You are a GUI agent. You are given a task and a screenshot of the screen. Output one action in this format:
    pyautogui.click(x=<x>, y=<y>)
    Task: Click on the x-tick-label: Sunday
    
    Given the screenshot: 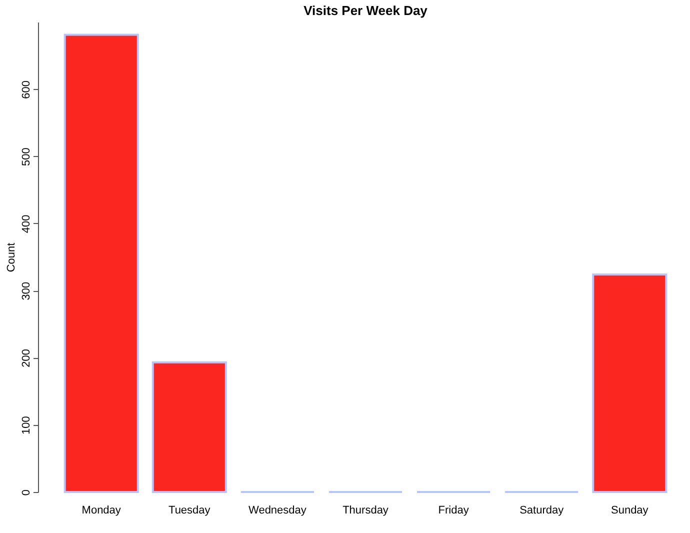 What is the action you would take?
    pyautogui.click(x=629, y=510)
    